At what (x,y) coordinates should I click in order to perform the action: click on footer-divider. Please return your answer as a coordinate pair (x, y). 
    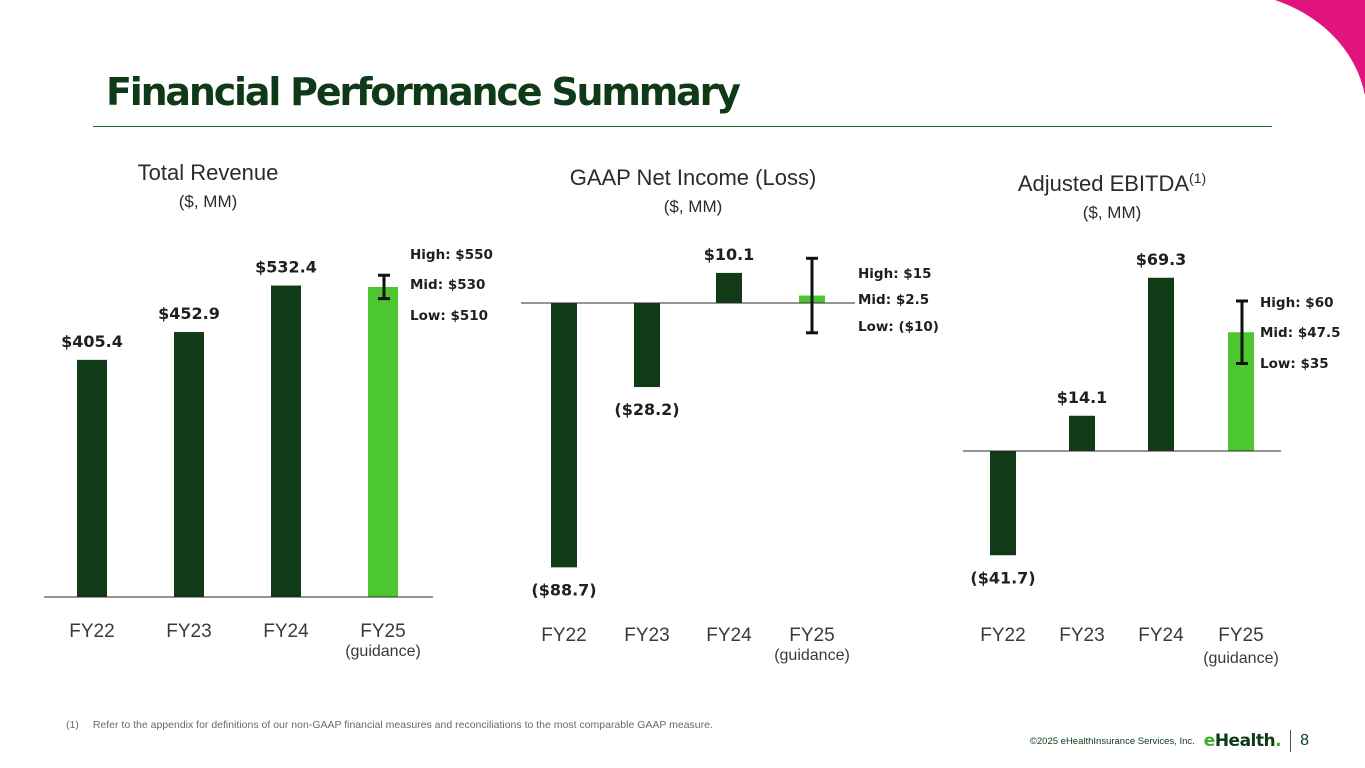
    Looking at the image, I should click on (1291, 741).